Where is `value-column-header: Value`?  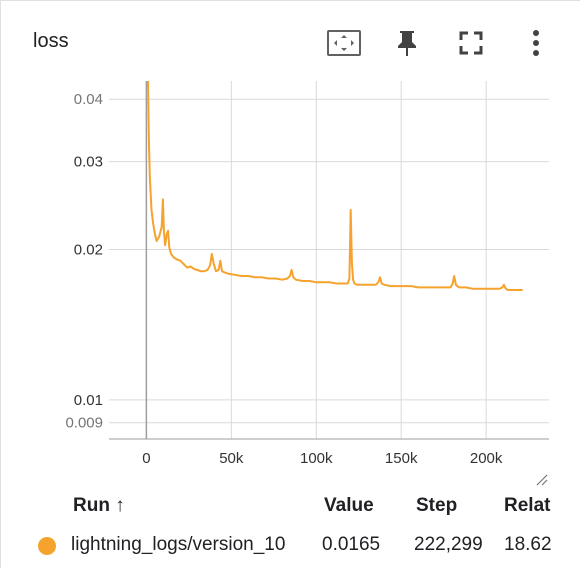 value-column-header: Value is located at coordinates (349, 506).